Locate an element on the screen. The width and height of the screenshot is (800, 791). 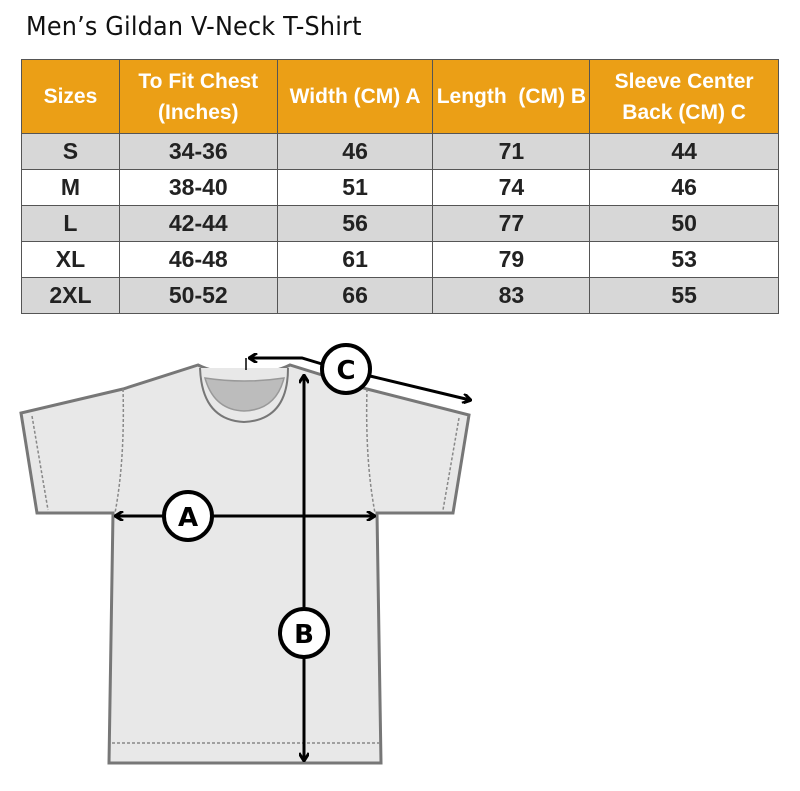
header-length: Length (CM) B is located at coordinates (511, 96).